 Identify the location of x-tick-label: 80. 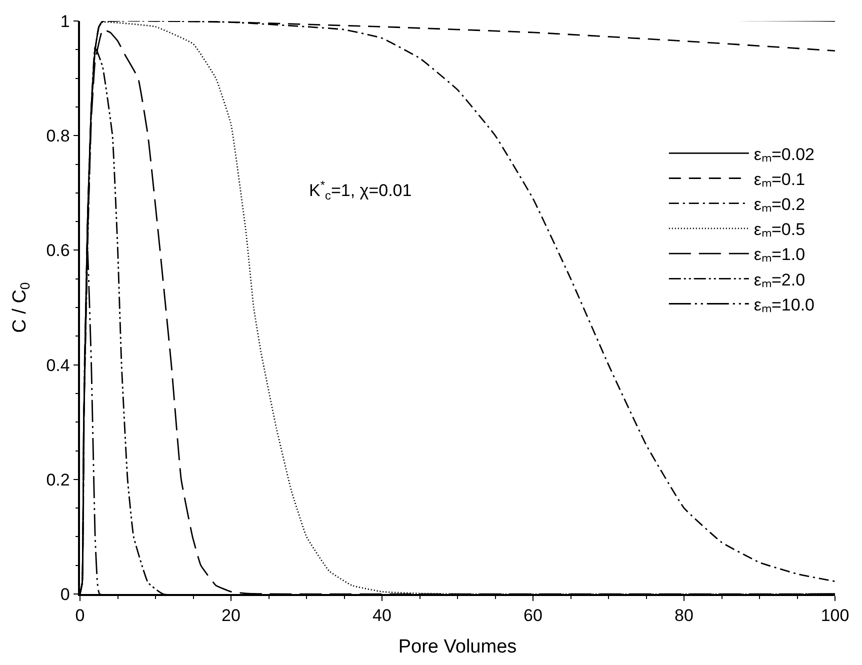
(684, 616).